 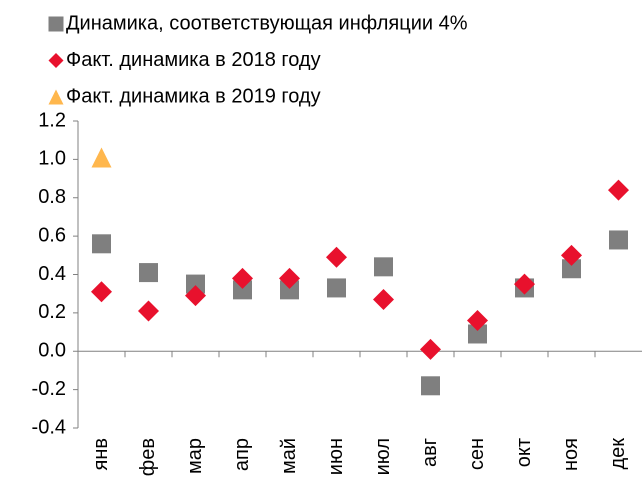 I want to click on x-tick-label: мар, so click(x=195, y=456).